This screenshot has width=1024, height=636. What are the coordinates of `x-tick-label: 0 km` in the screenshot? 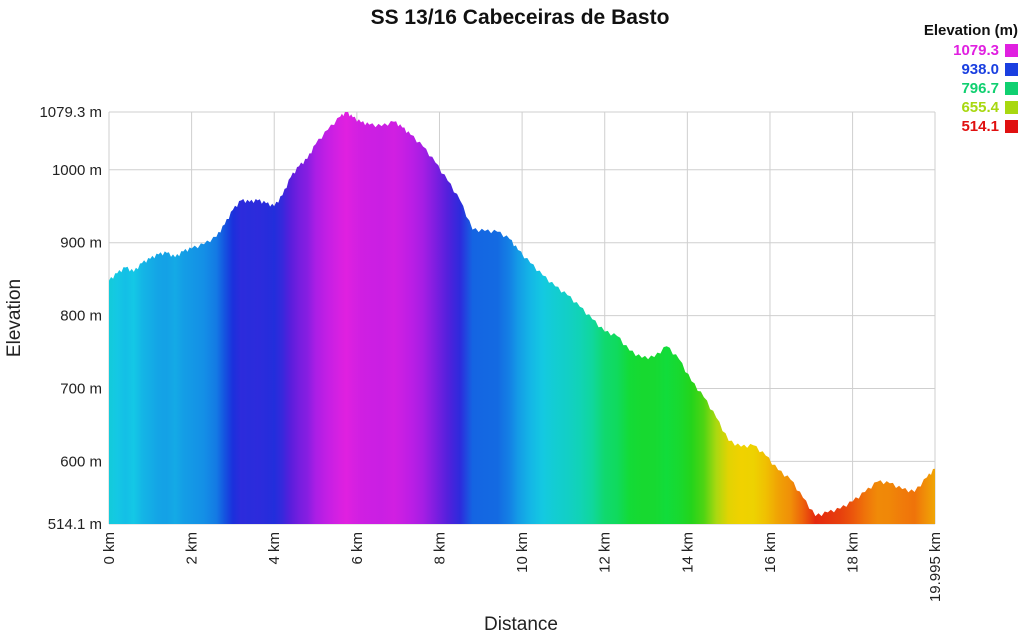 It's located at (109, 548).